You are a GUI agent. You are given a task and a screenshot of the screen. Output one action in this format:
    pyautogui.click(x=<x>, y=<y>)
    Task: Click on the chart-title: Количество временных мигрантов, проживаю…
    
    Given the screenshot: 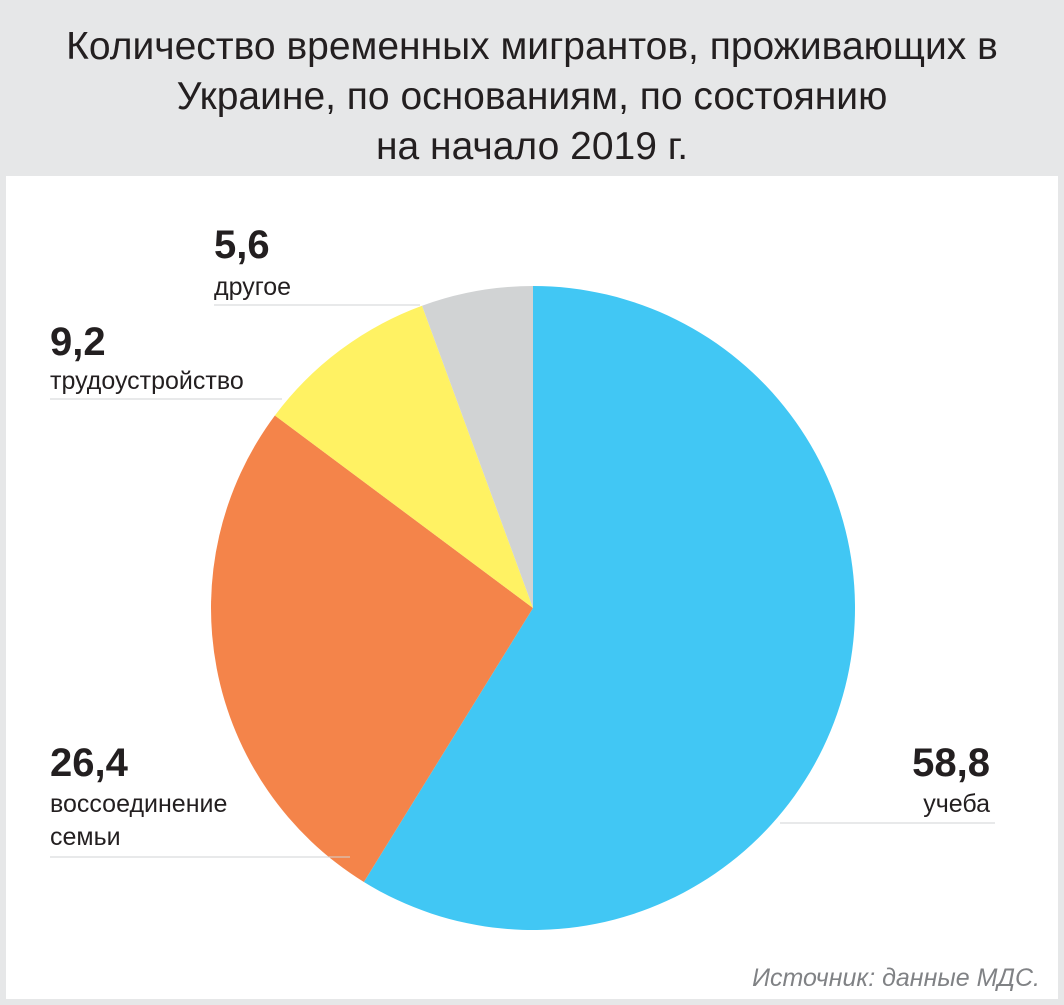 What is the action you would take?
    pyautogui.click(x=532, y=96)
    